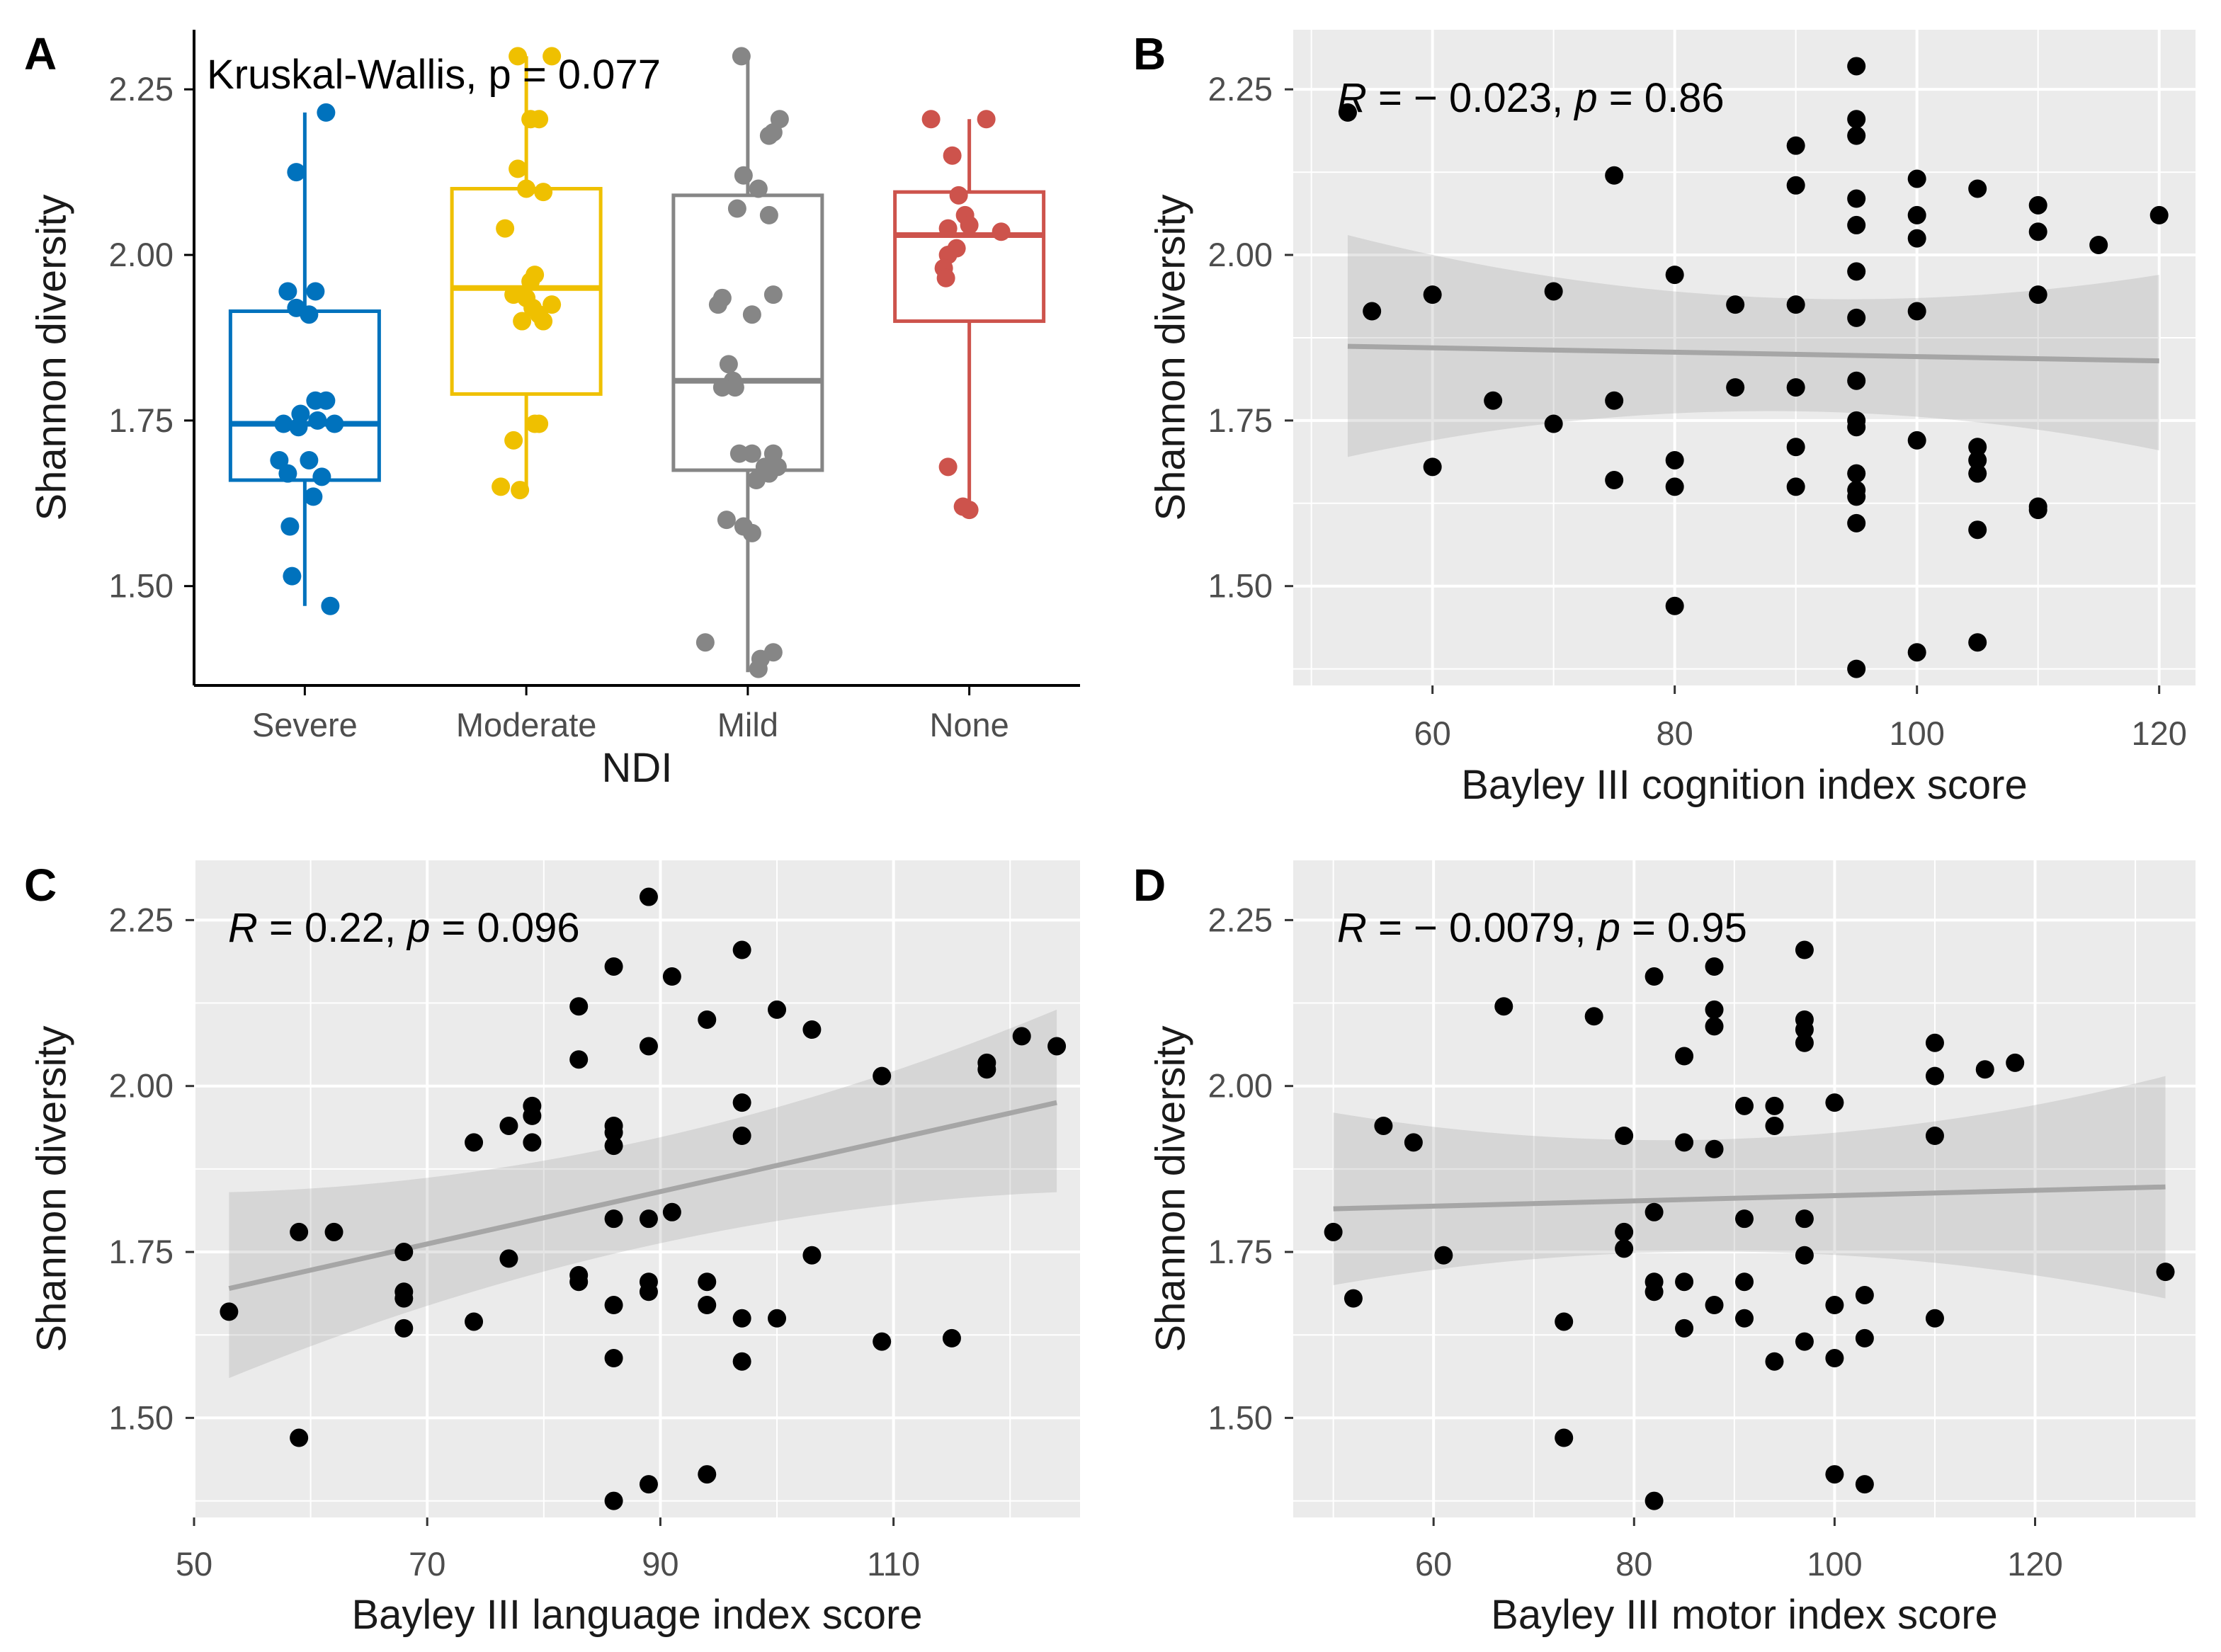 The image size is (2221, 1652). What do you see at coordinates (1633, 1564) in the screenshot?
I see `x-tick-label: 80` at bounding box center [1633, 1564].